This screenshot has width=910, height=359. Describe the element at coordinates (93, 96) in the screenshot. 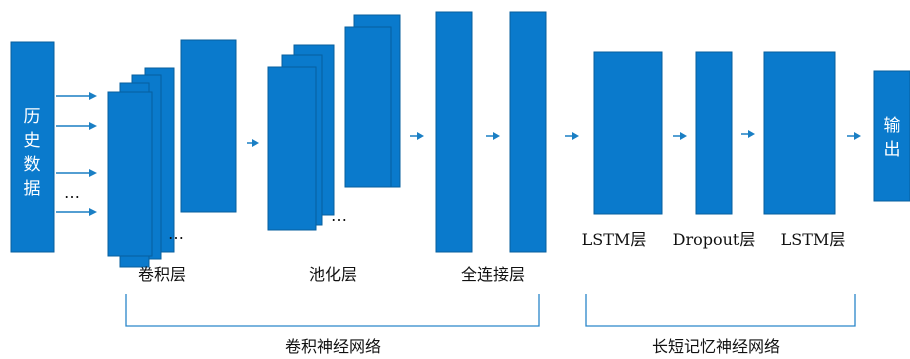

I see `input-arrow-1-head` at that location.